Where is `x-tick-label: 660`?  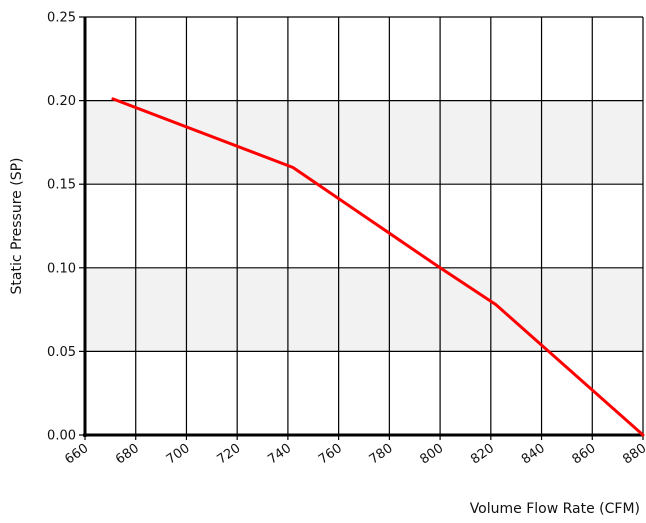 x-tick-label: 660 is located at coordinates (76, 454).